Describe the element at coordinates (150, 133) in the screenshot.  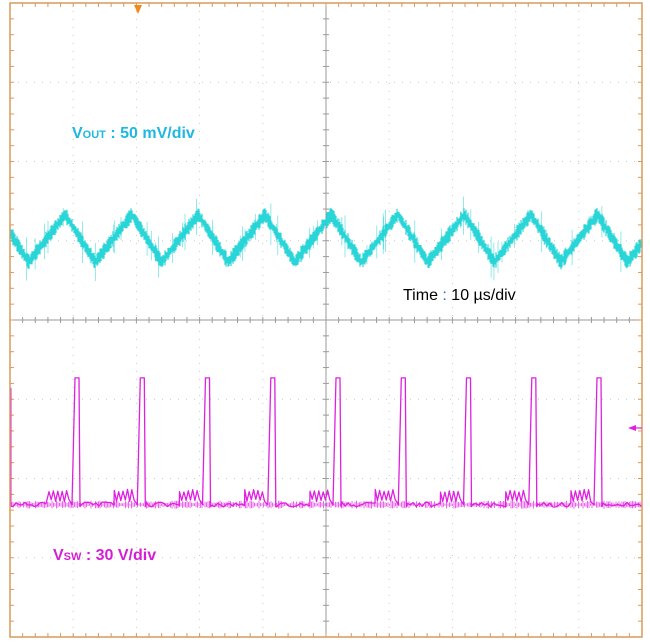
I see `vout-label-scale: : 50 mV/div` at that location.